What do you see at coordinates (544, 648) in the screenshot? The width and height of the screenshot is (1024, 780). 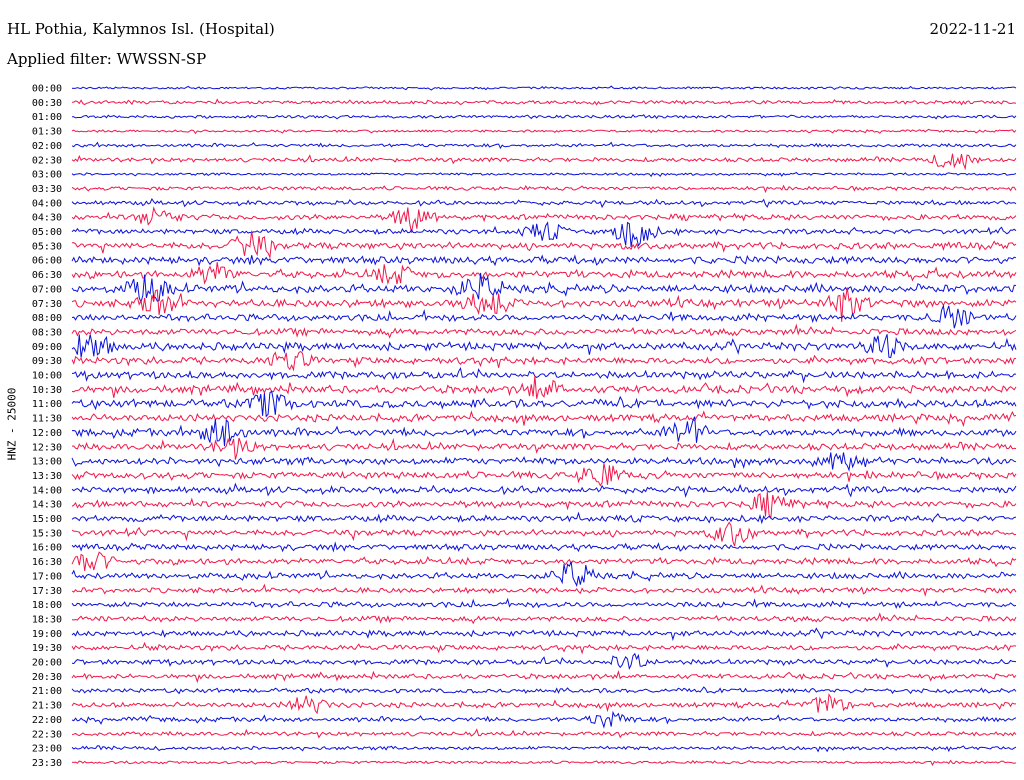 I see `trace-row-1930` at bounding box center [544, 648].